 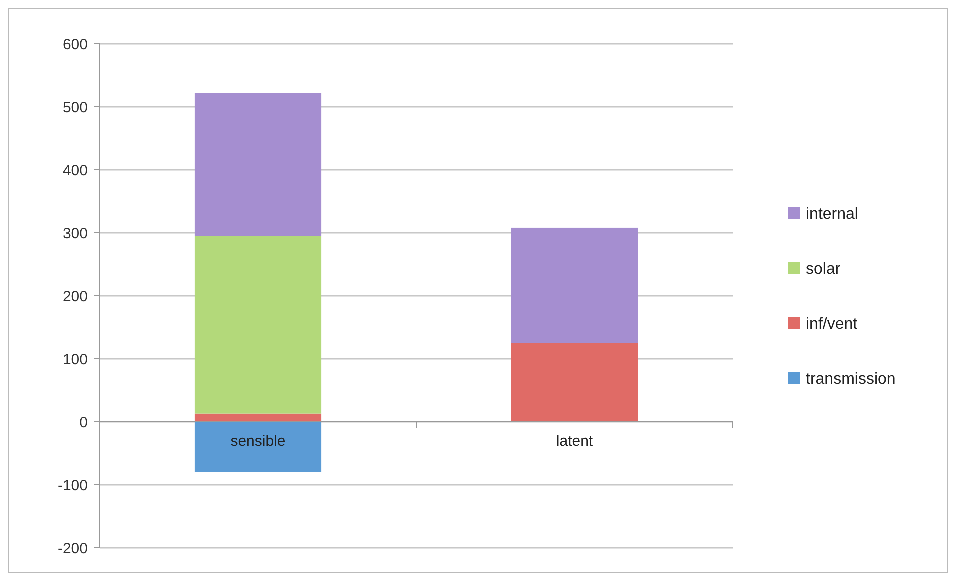 I want to click on y-tick-label: 600, so click(x=75, y=45).